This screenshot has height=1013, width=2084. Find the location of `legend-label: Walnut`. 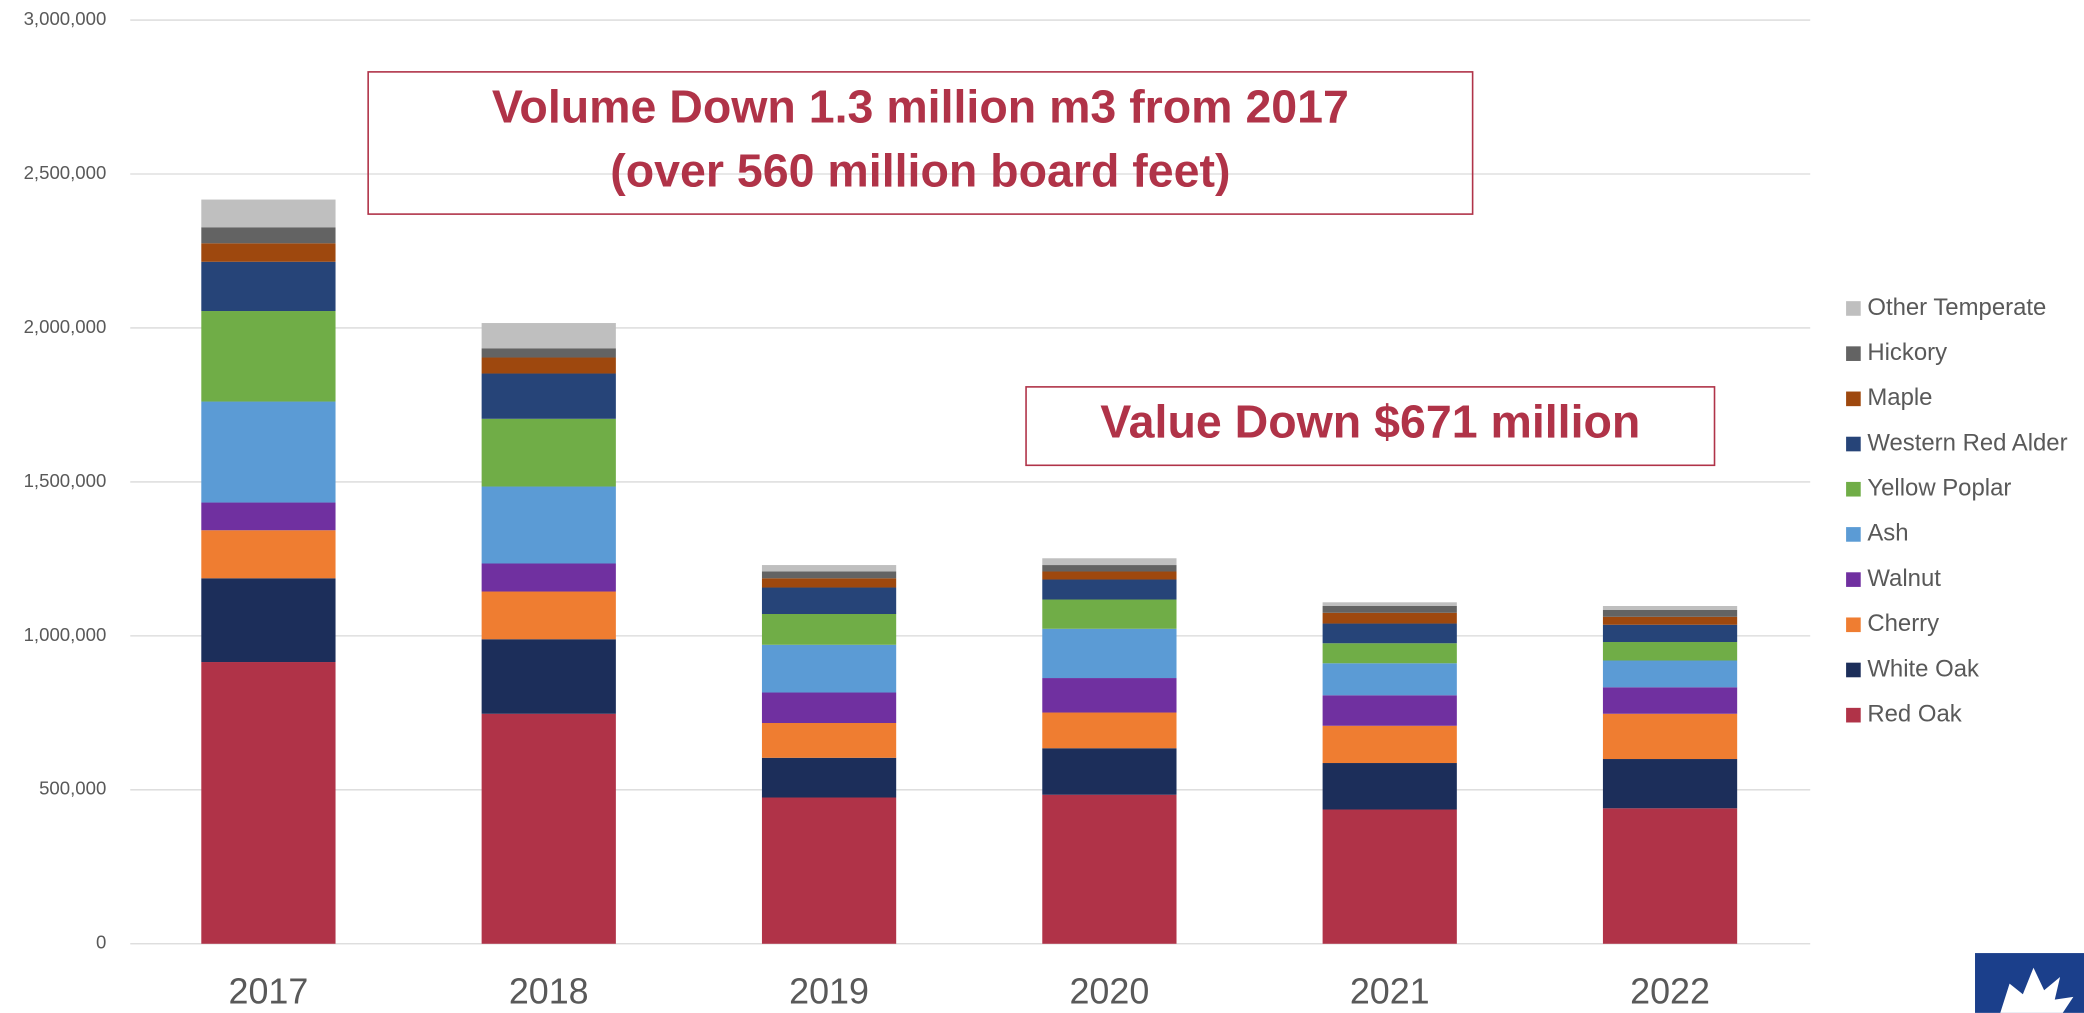

legend-label: Walnut is located at coordinates (1904, 578).